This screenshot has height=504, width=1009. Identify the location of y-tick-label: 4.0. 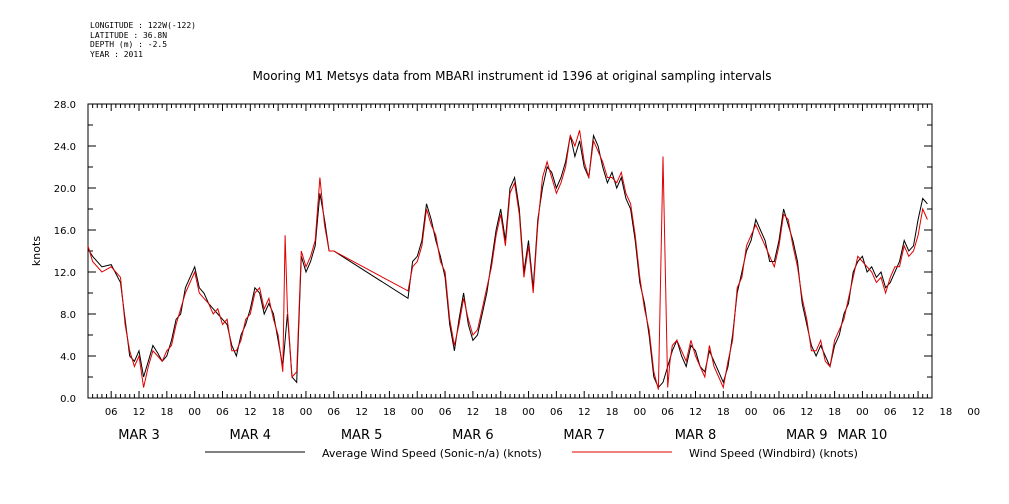
(68, 357).